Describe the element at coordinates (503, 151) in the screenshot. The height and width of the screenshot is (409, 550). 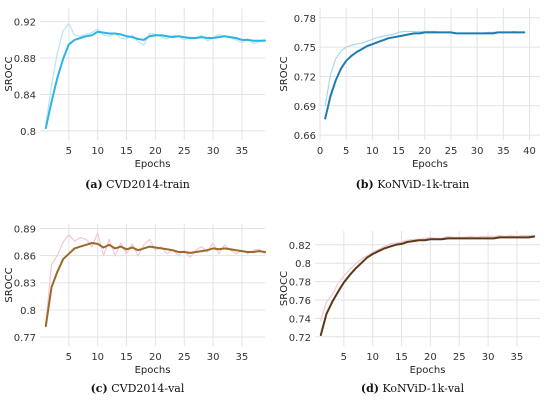
I see `x-tick-label-b: 35` at that location.